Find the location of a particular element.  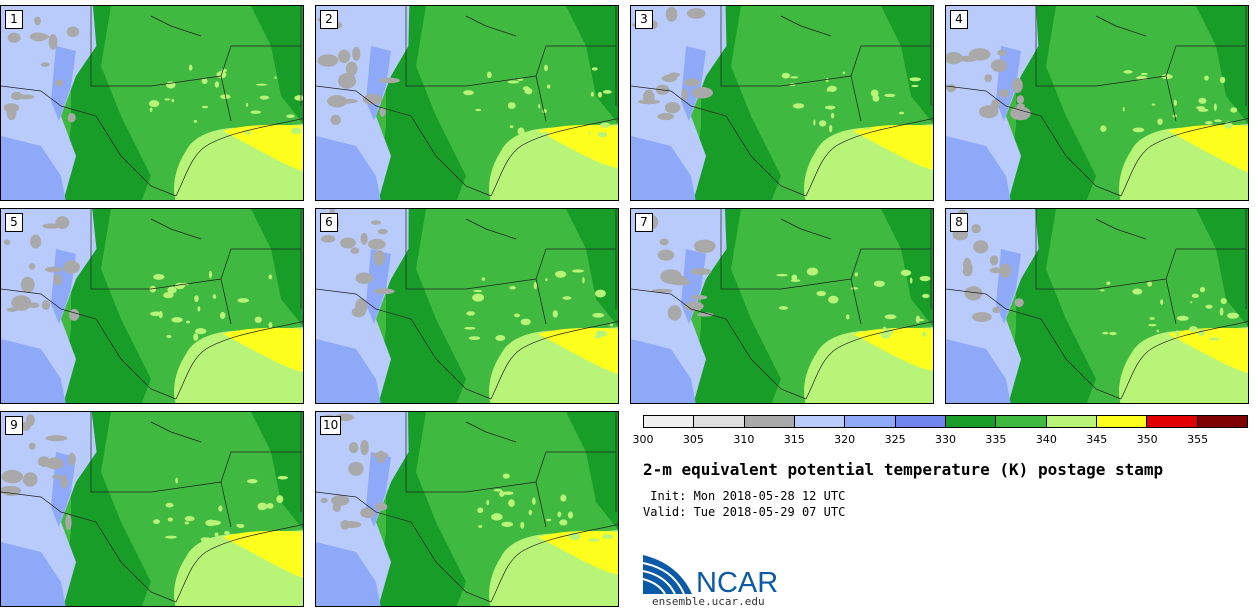

member-number-label: 6 is located at coordinates (329, 222).